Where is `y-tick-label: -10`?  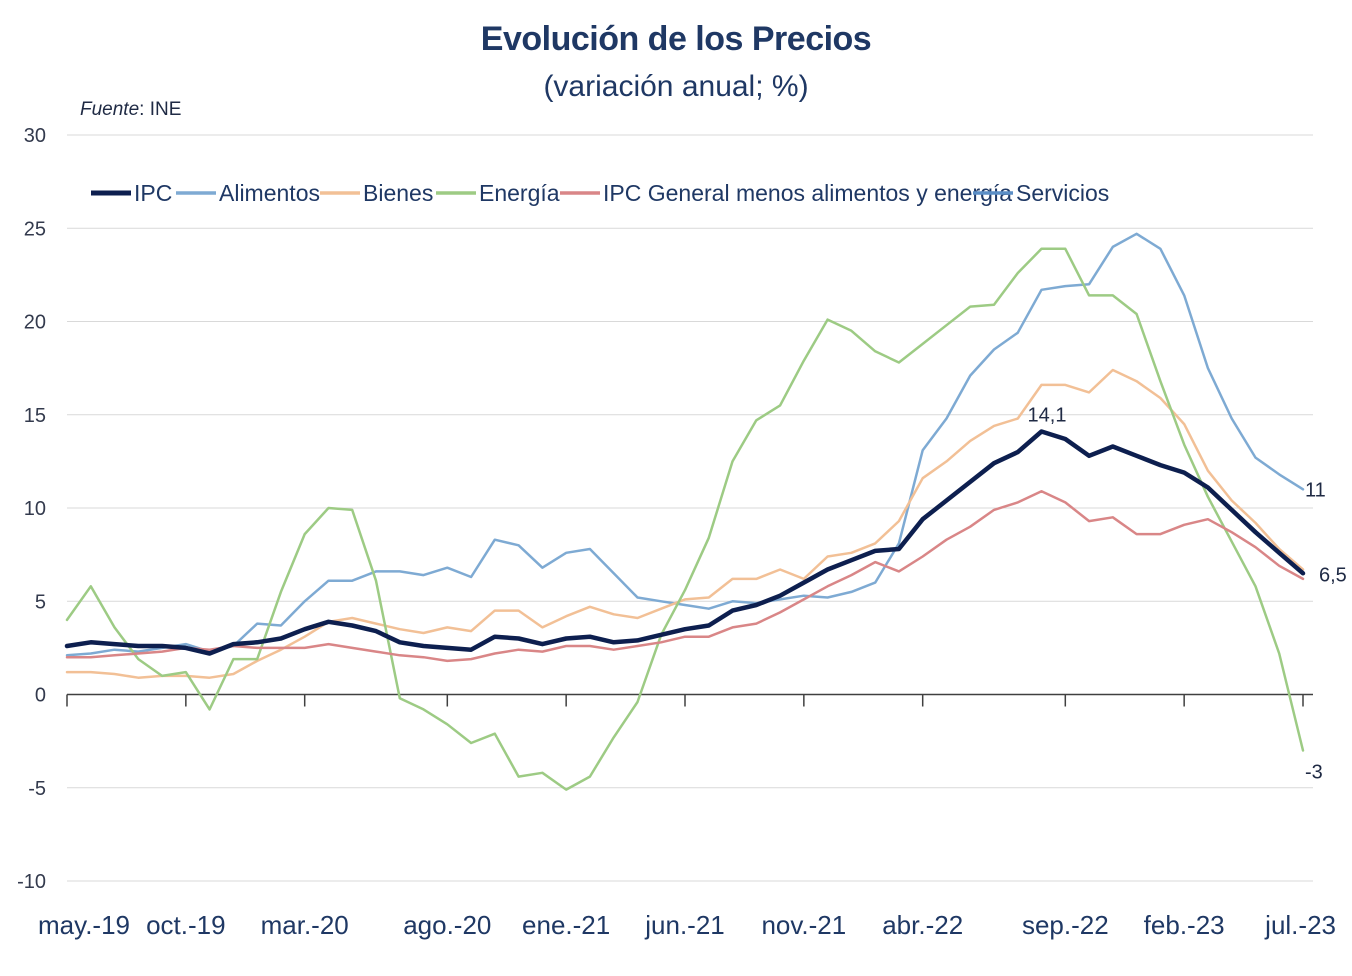 y-tick-label: -10 is located at coordinates (31, 882).